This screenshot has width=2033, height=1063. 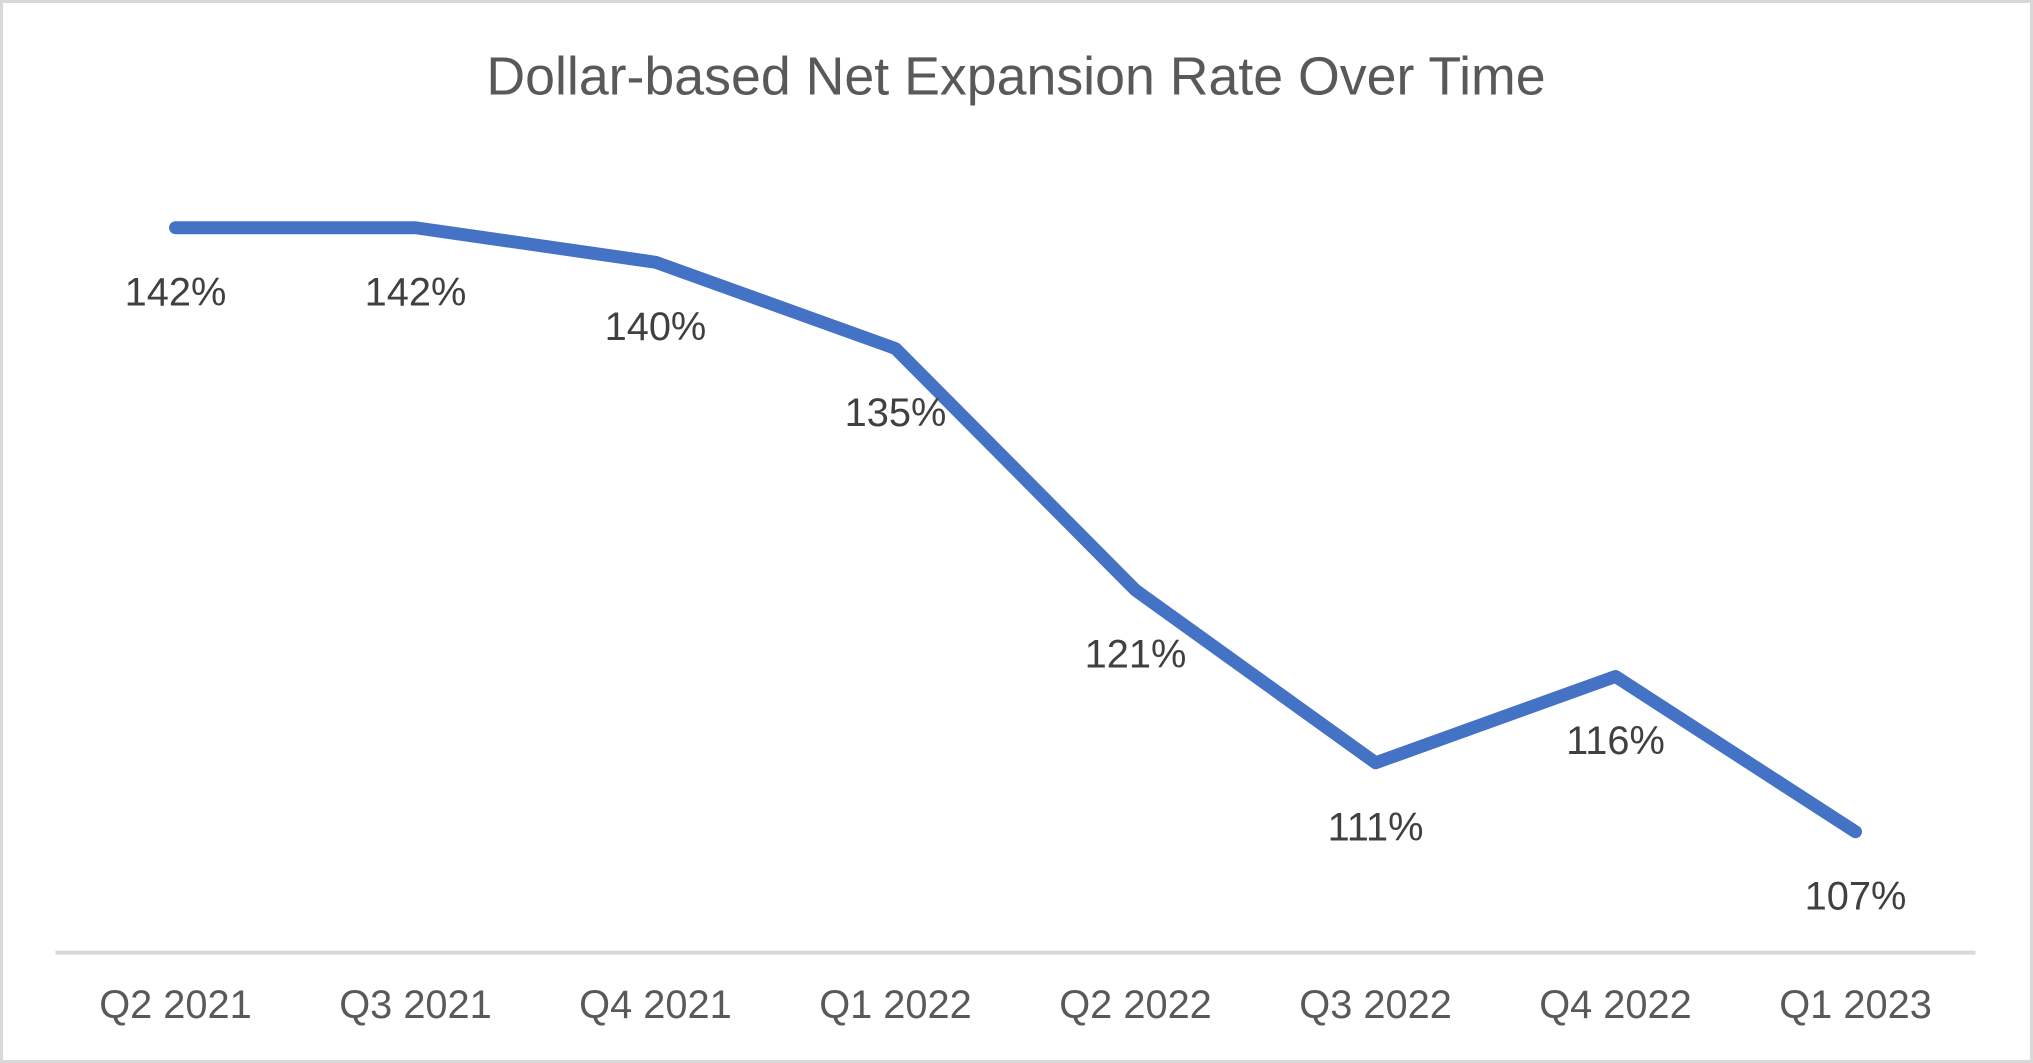 What do you see at coordinates (655, 1005) in the screenshot?
I see `x-axis-label-q4-2021: Q4 2021` at bounding box center [655, 1005].